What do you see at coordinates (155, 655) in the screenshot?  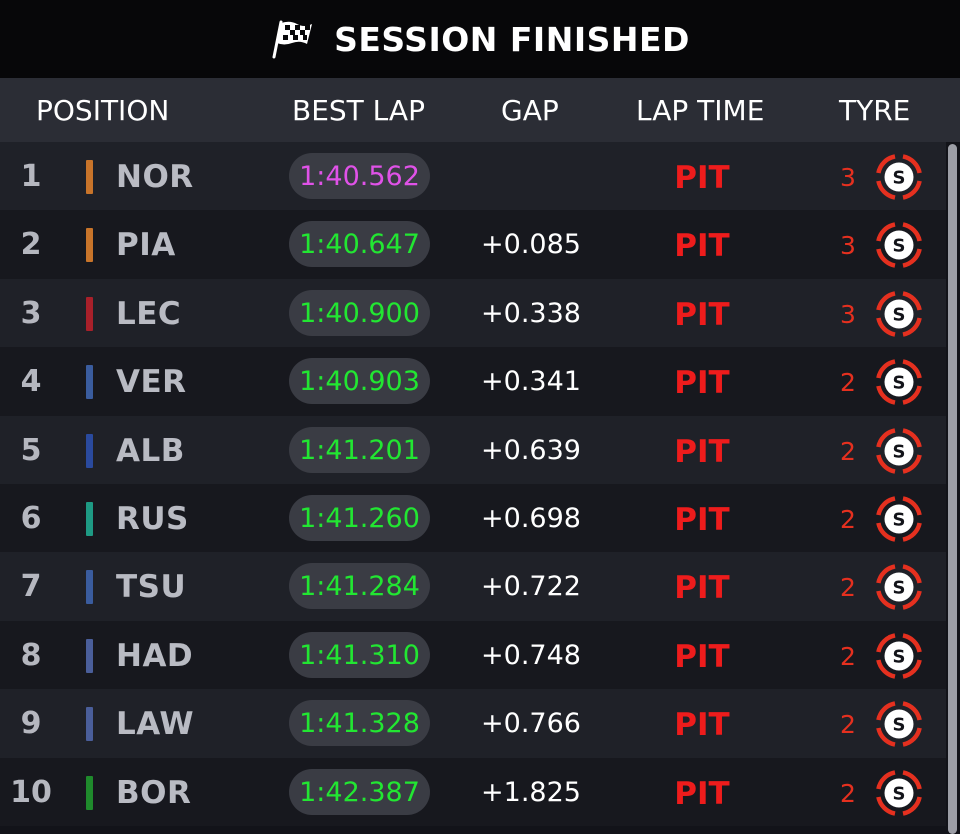 I see `driver-code: HAD` at bounding box center [155, 655].